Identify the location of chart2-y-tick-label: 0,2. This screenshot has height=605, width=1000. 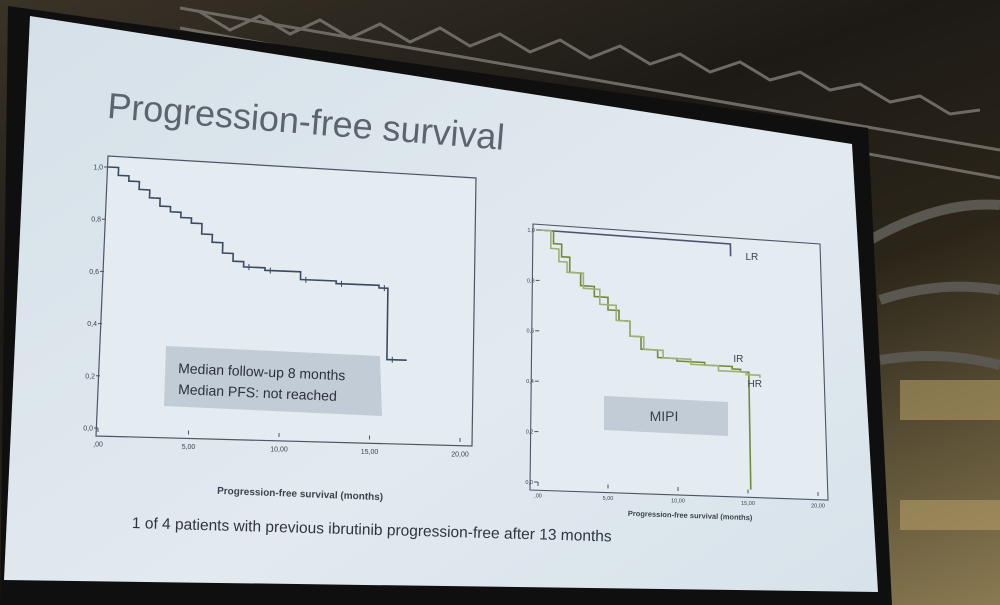
(530, 433).